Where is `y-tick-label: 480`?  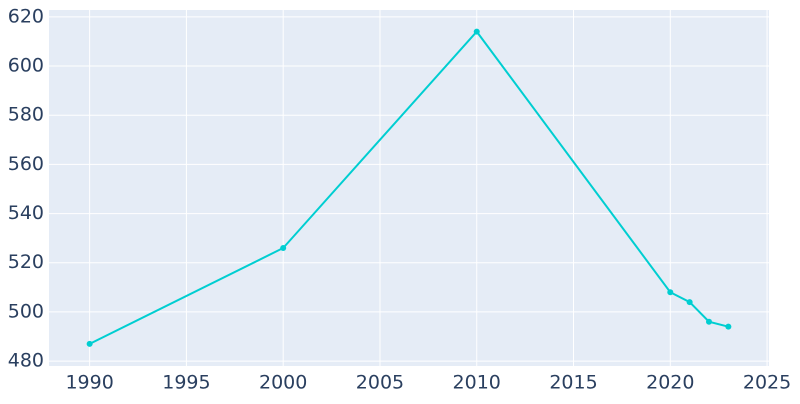 y-tick-label: 480 is located at coordinates (26, 361).